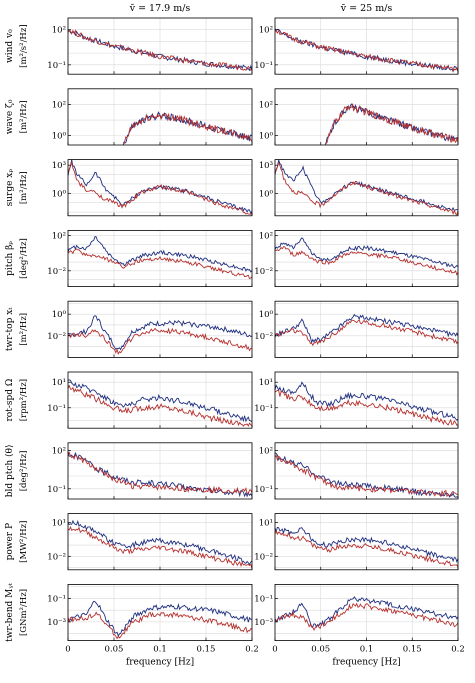 The image size is (475, 683). I want to click on panel-1-0: 10² 10⁰, so click(152, 117).